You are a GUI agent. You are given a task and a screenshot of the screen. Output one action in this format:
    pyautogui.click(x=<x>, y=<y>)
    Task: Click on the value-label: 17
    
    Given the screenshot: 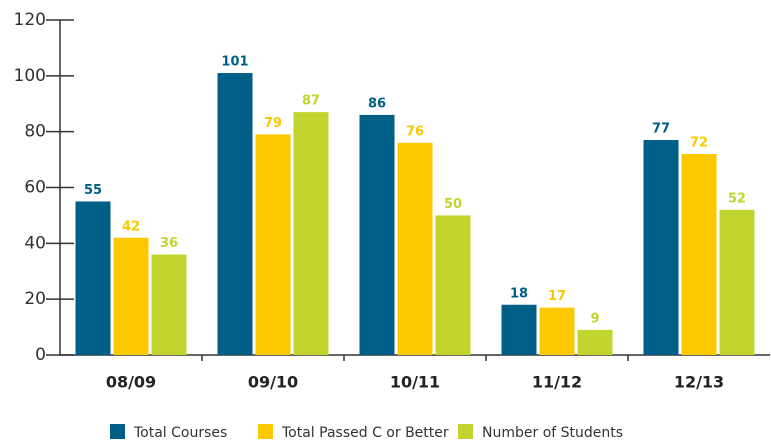 What is the action you would take?
    pyautogui.click(x=557, y=296)
    